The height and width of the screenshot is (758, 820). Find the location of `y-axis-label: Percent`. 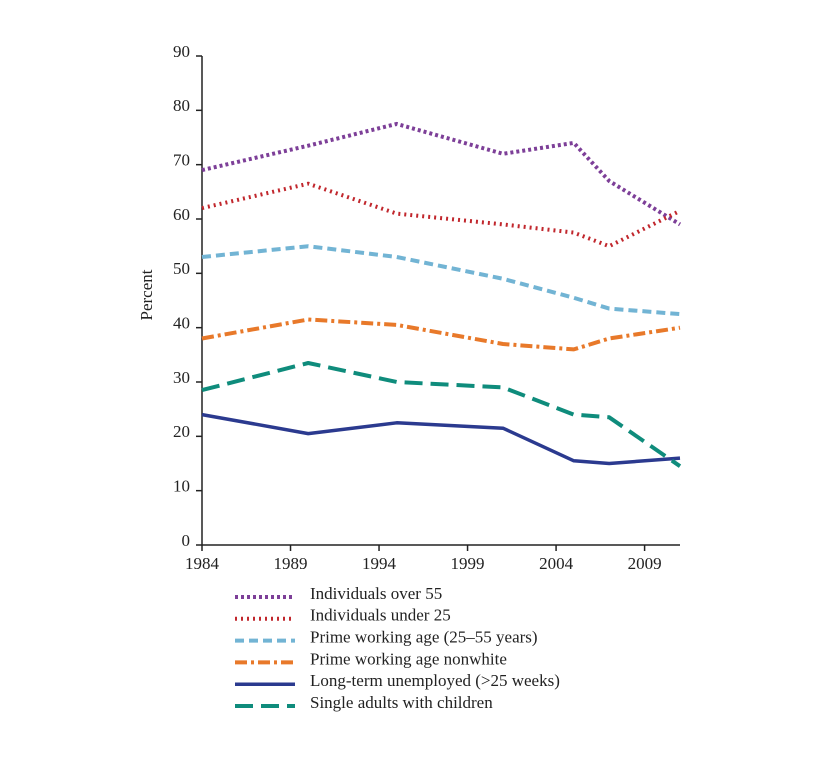

y-axis-label: Percent is located at coordinates (146, 294).